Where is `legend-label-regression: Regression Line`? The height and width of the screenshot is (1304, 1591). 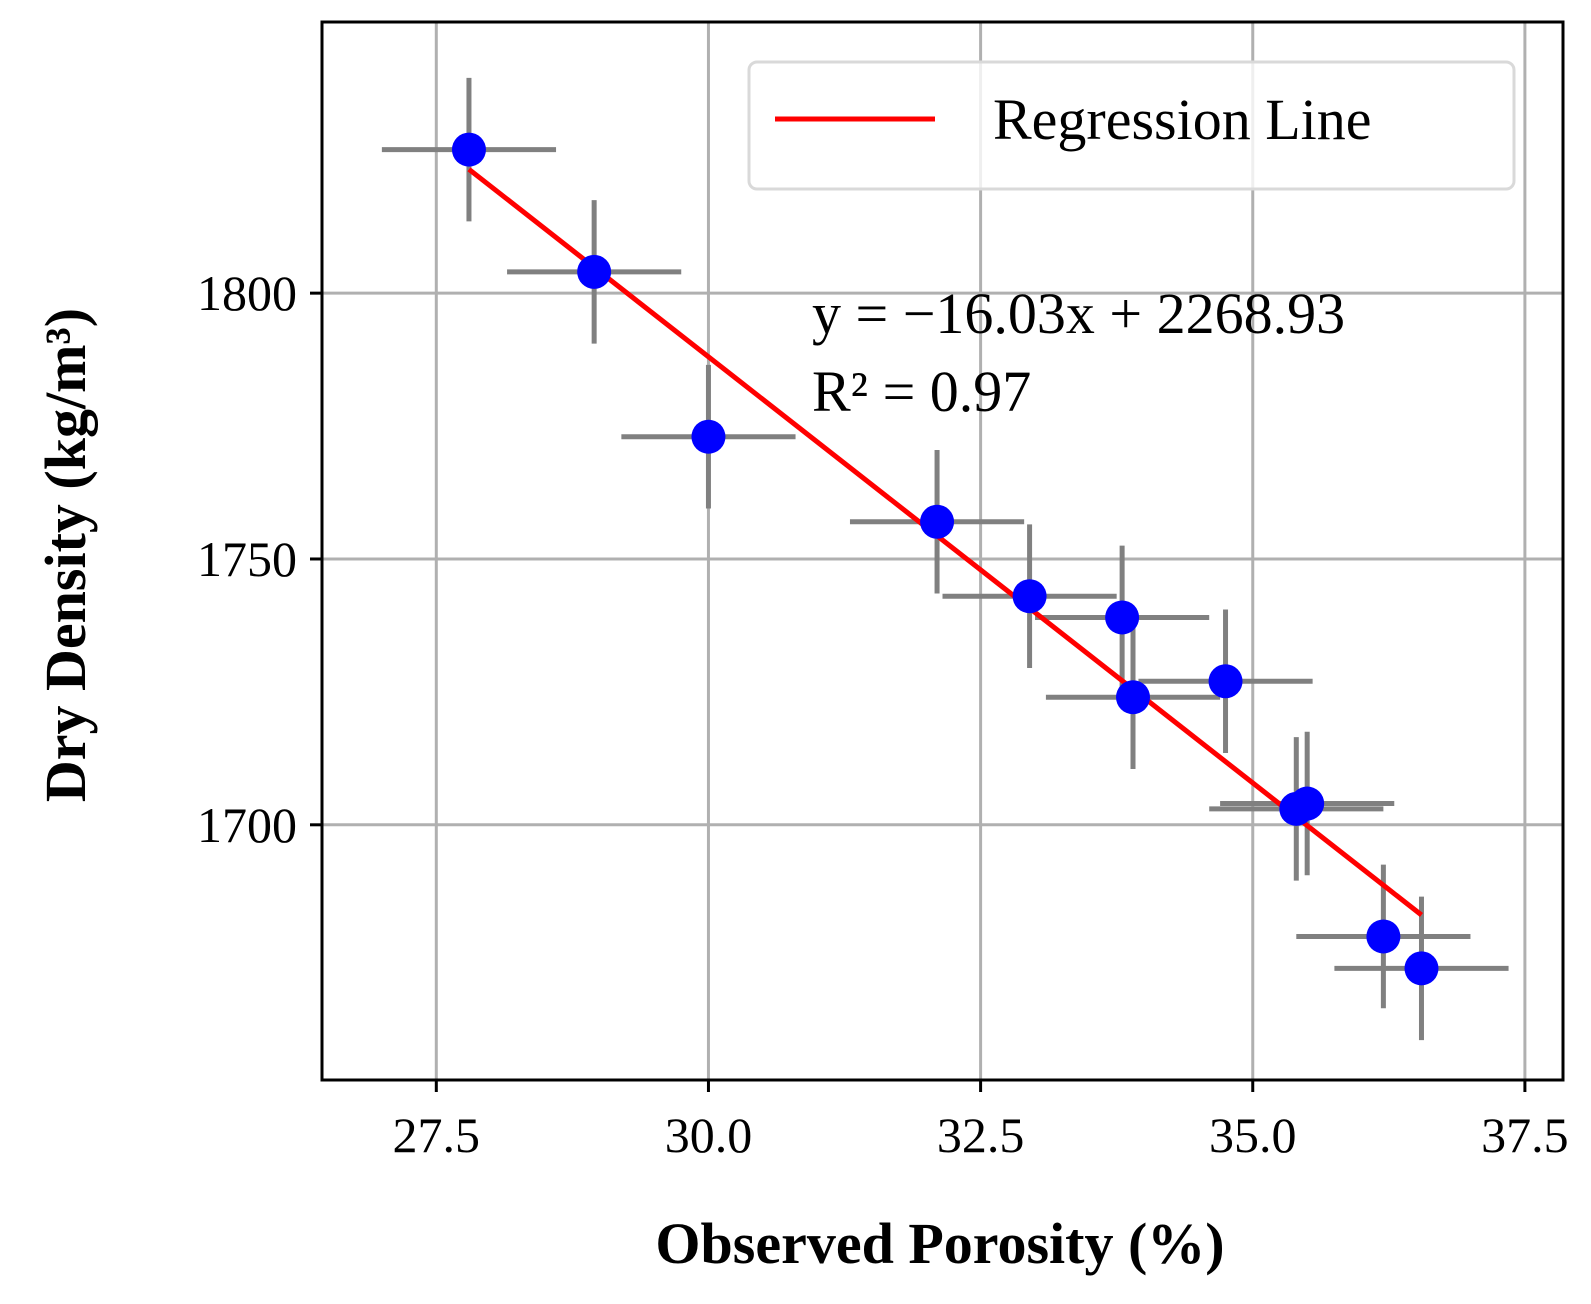 legend-label-regression: Regression Line is located at coordinates (1182, 119).